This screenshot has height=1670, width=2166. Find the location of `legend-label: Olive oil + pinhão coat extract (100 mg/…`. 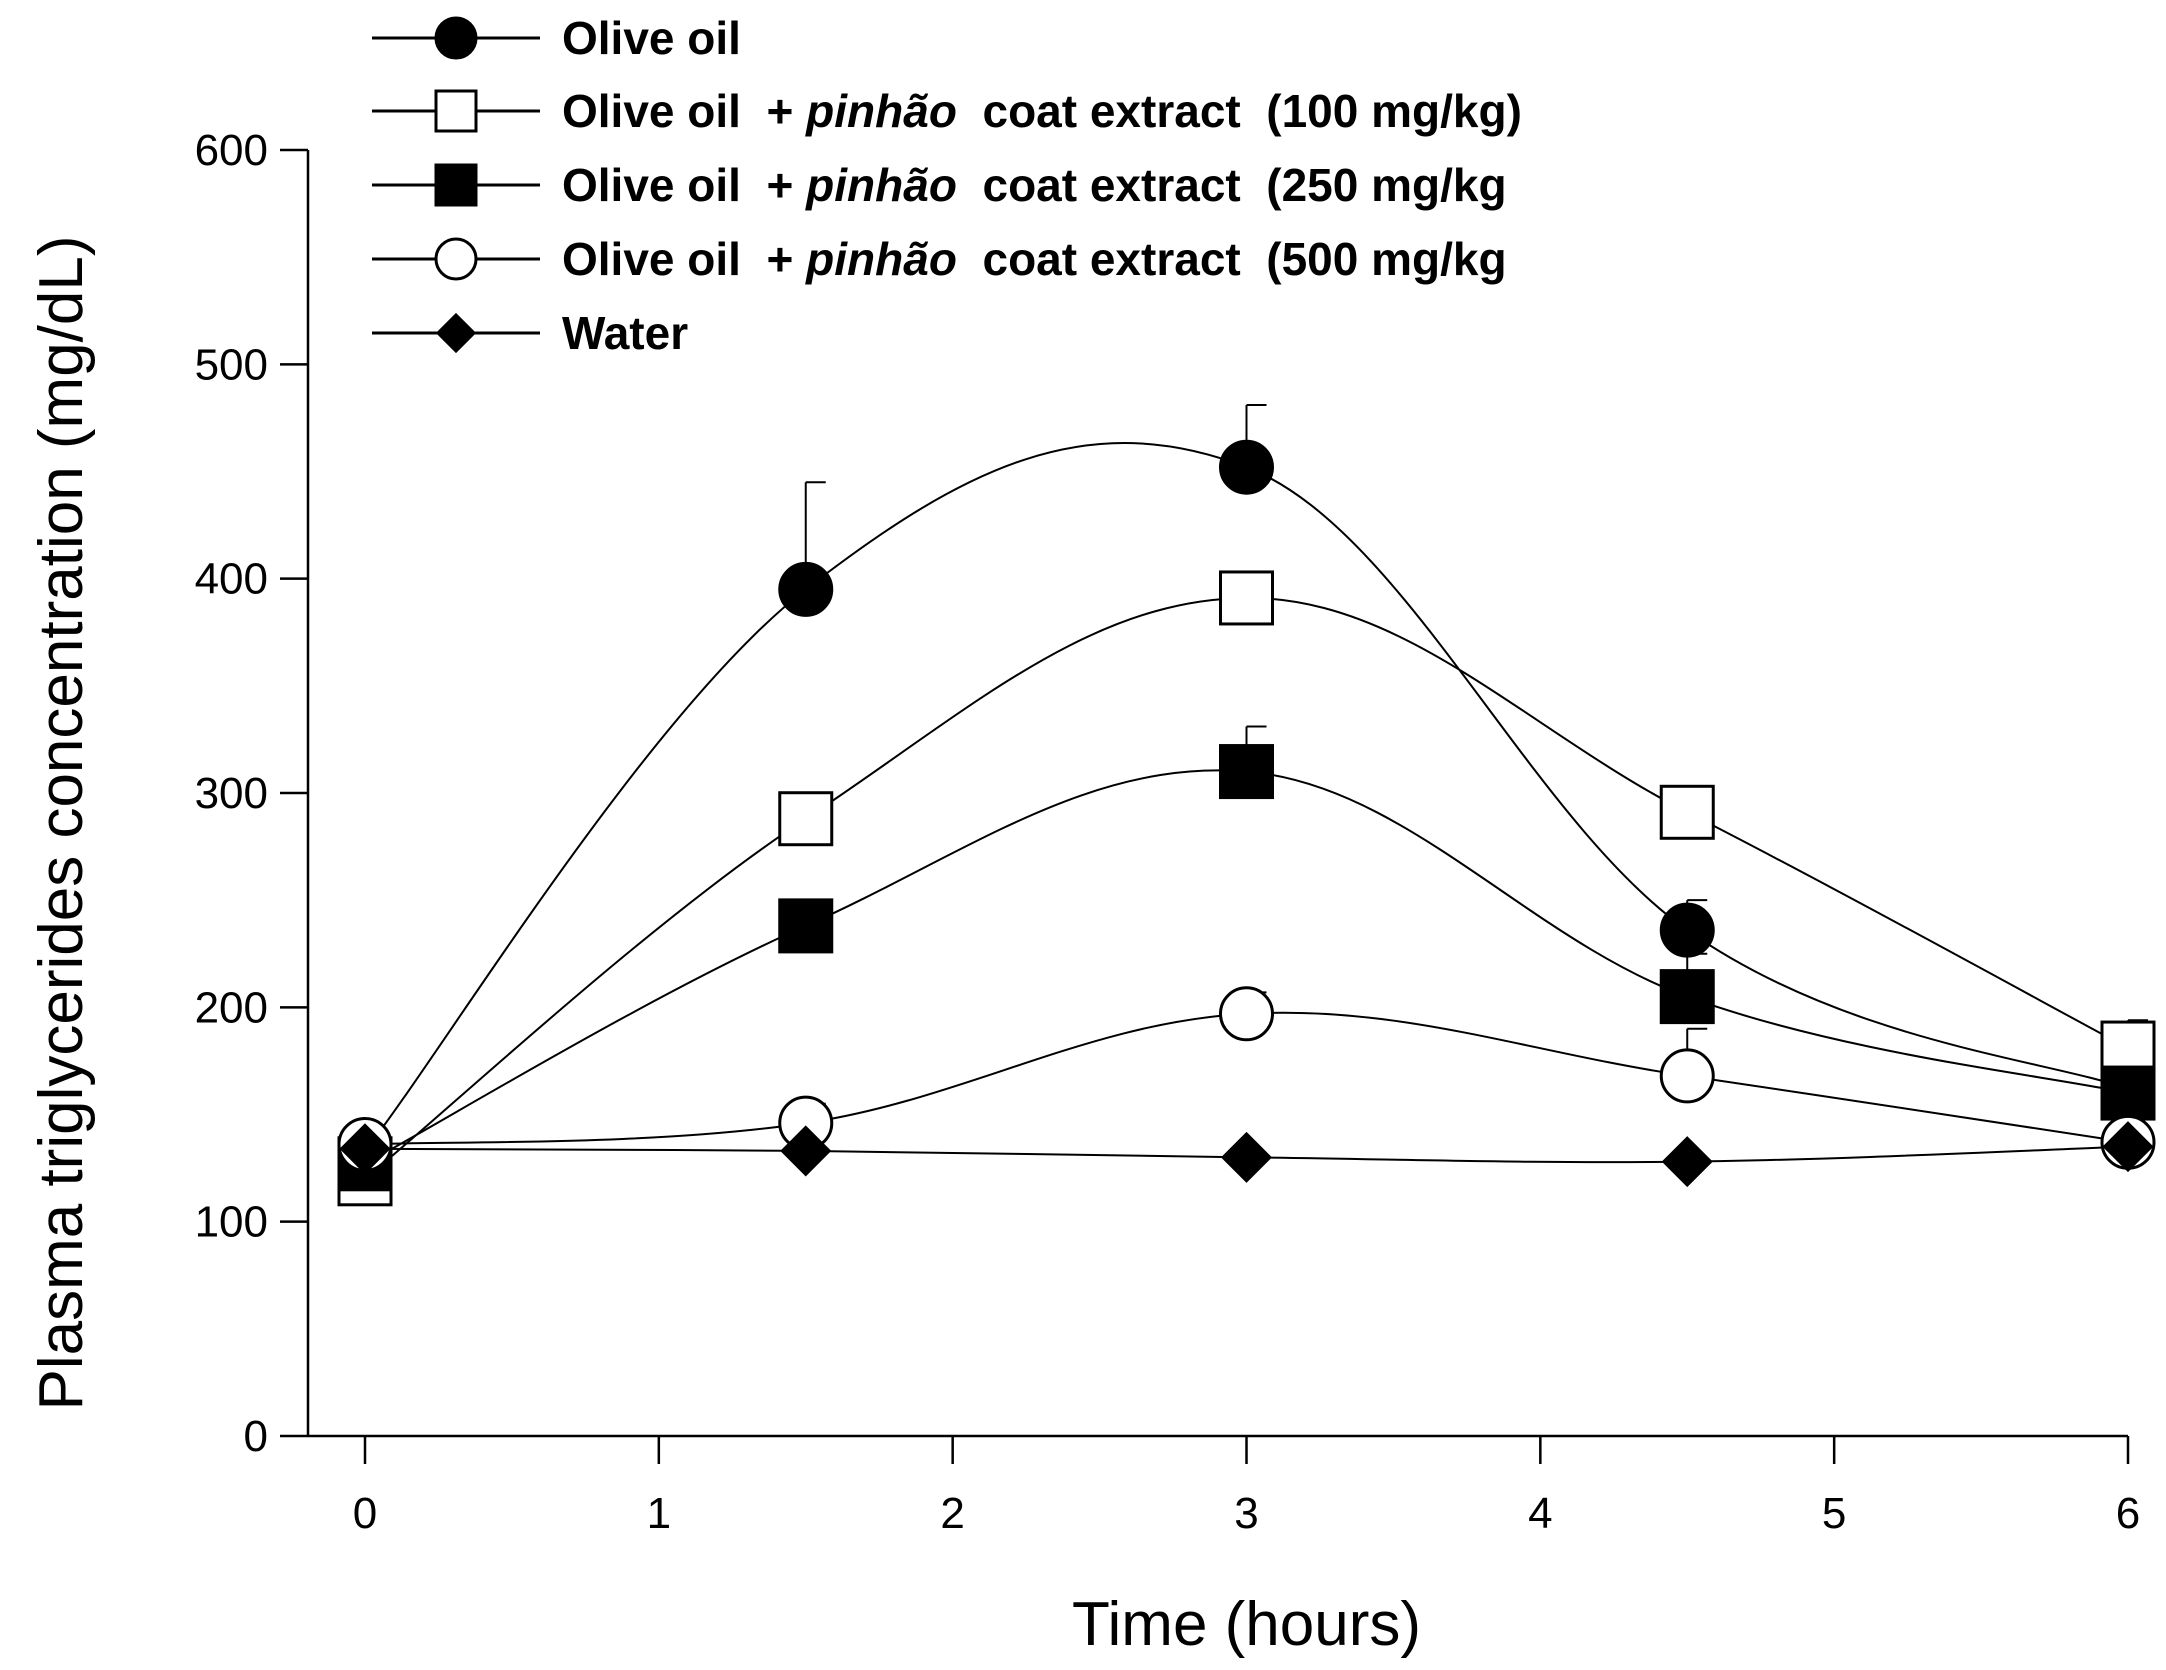

legend-label: Olive oil + pinhão coat extract (100 mg/… is located at coordinates (1042, 111).